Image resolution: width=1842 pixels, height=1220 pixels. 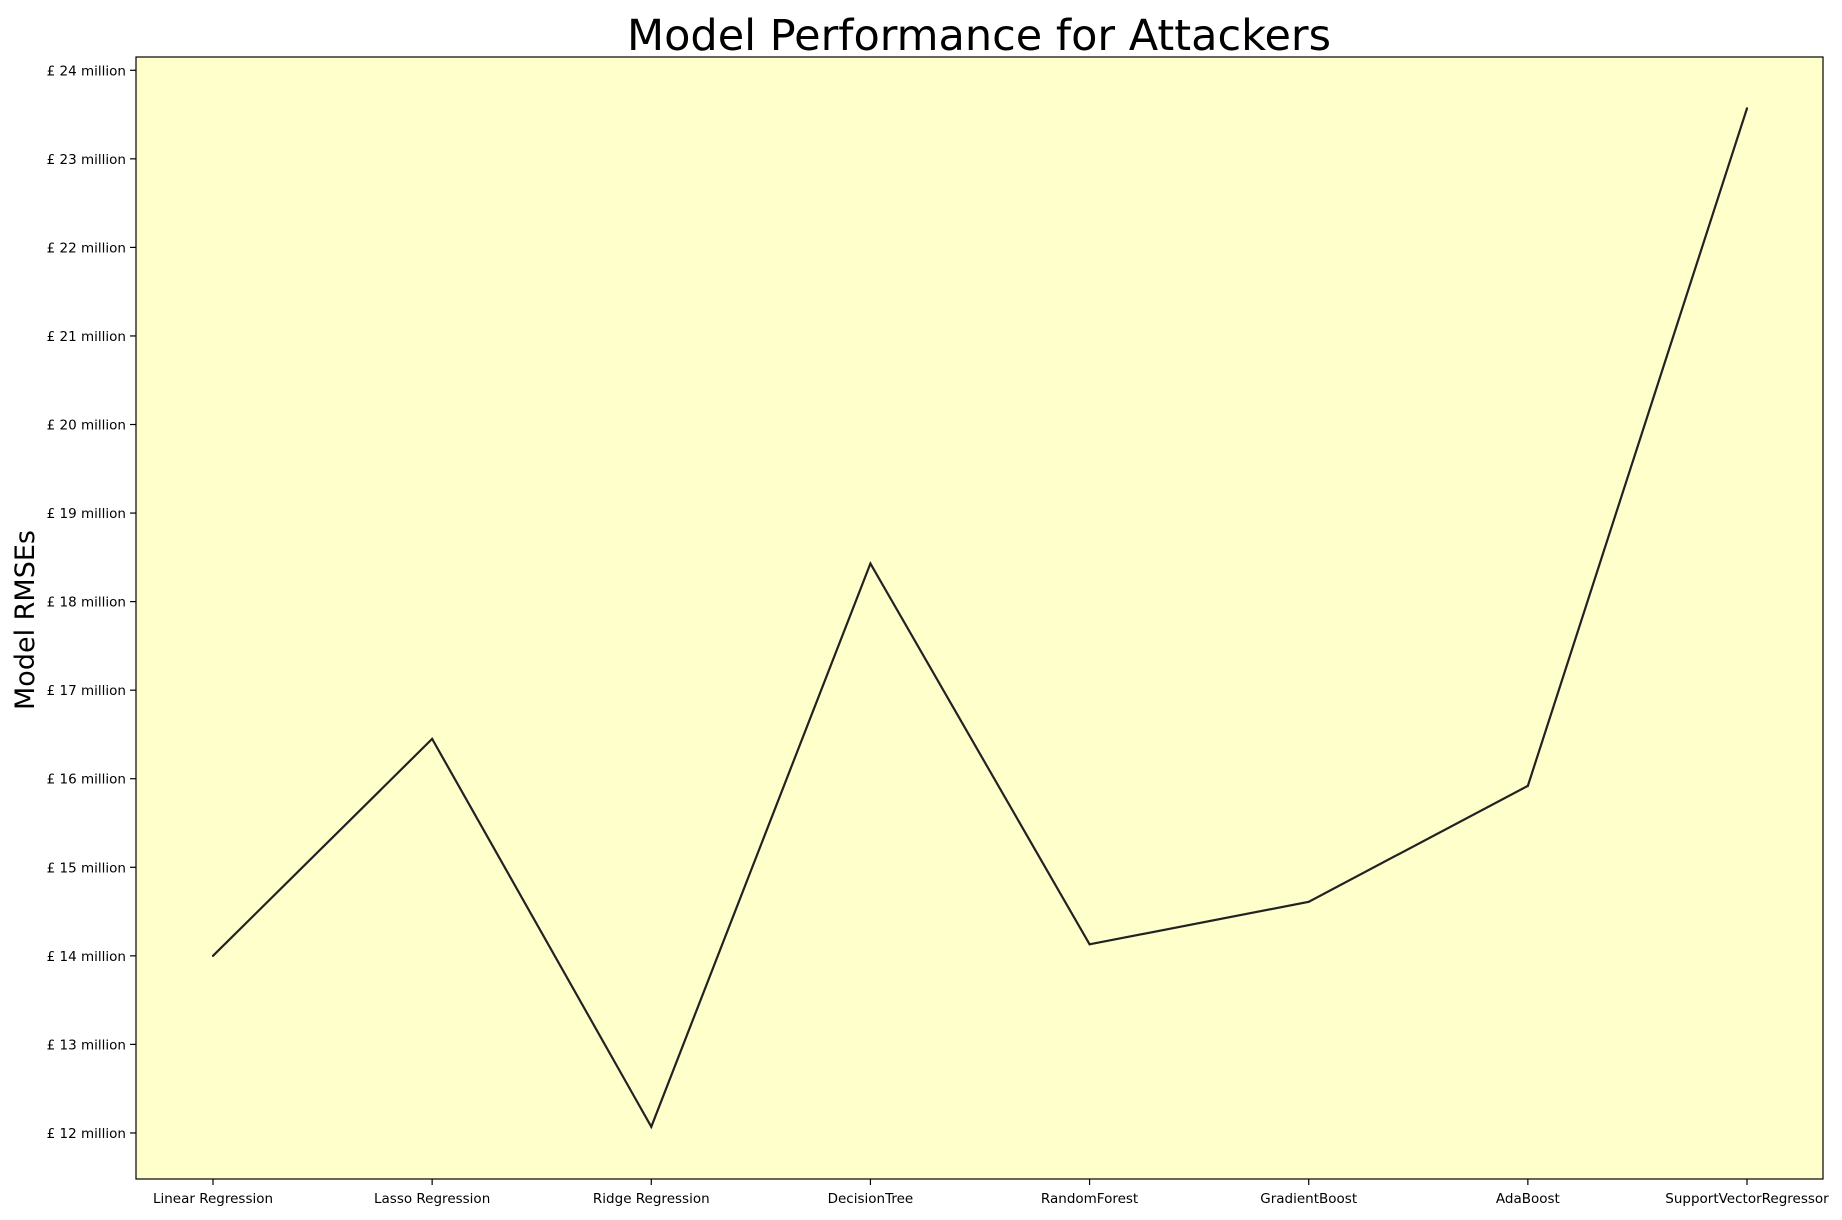 I want to click on x-tick-label: DecisionTree, so click(x=871, y=1199).